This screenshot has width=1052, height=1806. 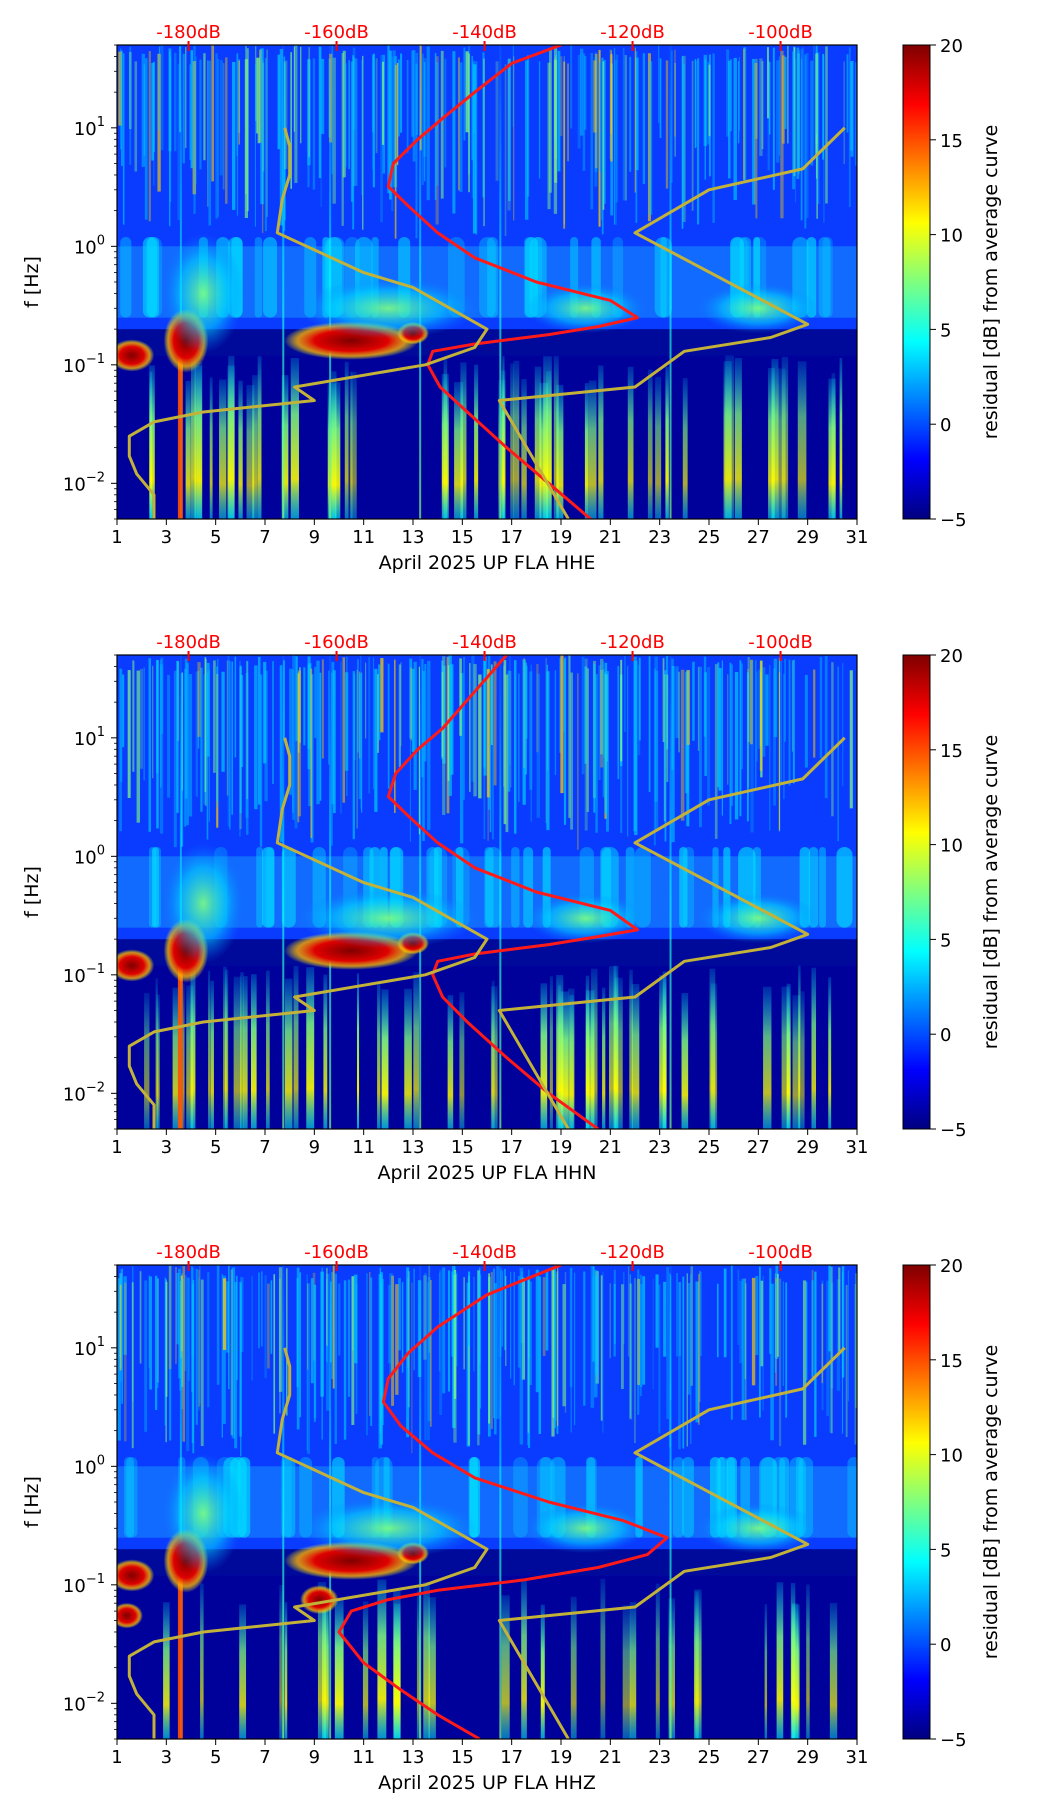 What do you see at coordinates (951, 846) in the screenshot?
I see `colorbar-tick-label: 10` at bounding box center [951, 846].